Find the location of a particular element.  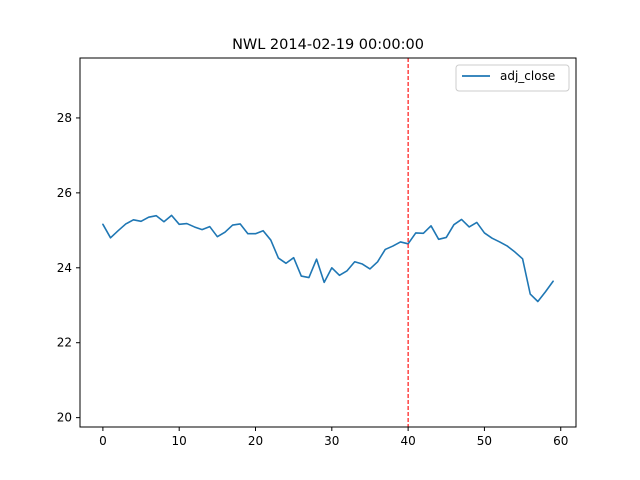

legend: adj_close is located at coordinates (512, 78).